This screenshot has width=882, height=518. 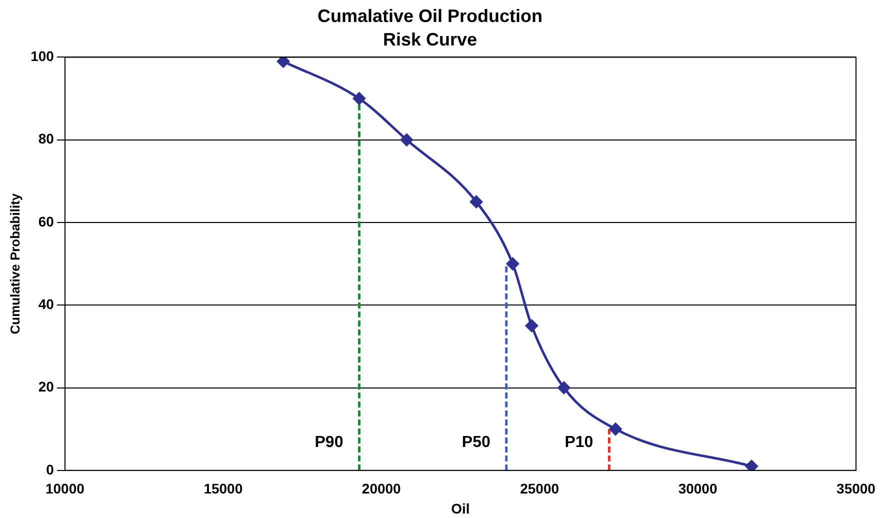 What do you see at coordinates (698, 488) in the screenshot?
I see `x-tick-label: 30000` at bounding box center [698, 488].